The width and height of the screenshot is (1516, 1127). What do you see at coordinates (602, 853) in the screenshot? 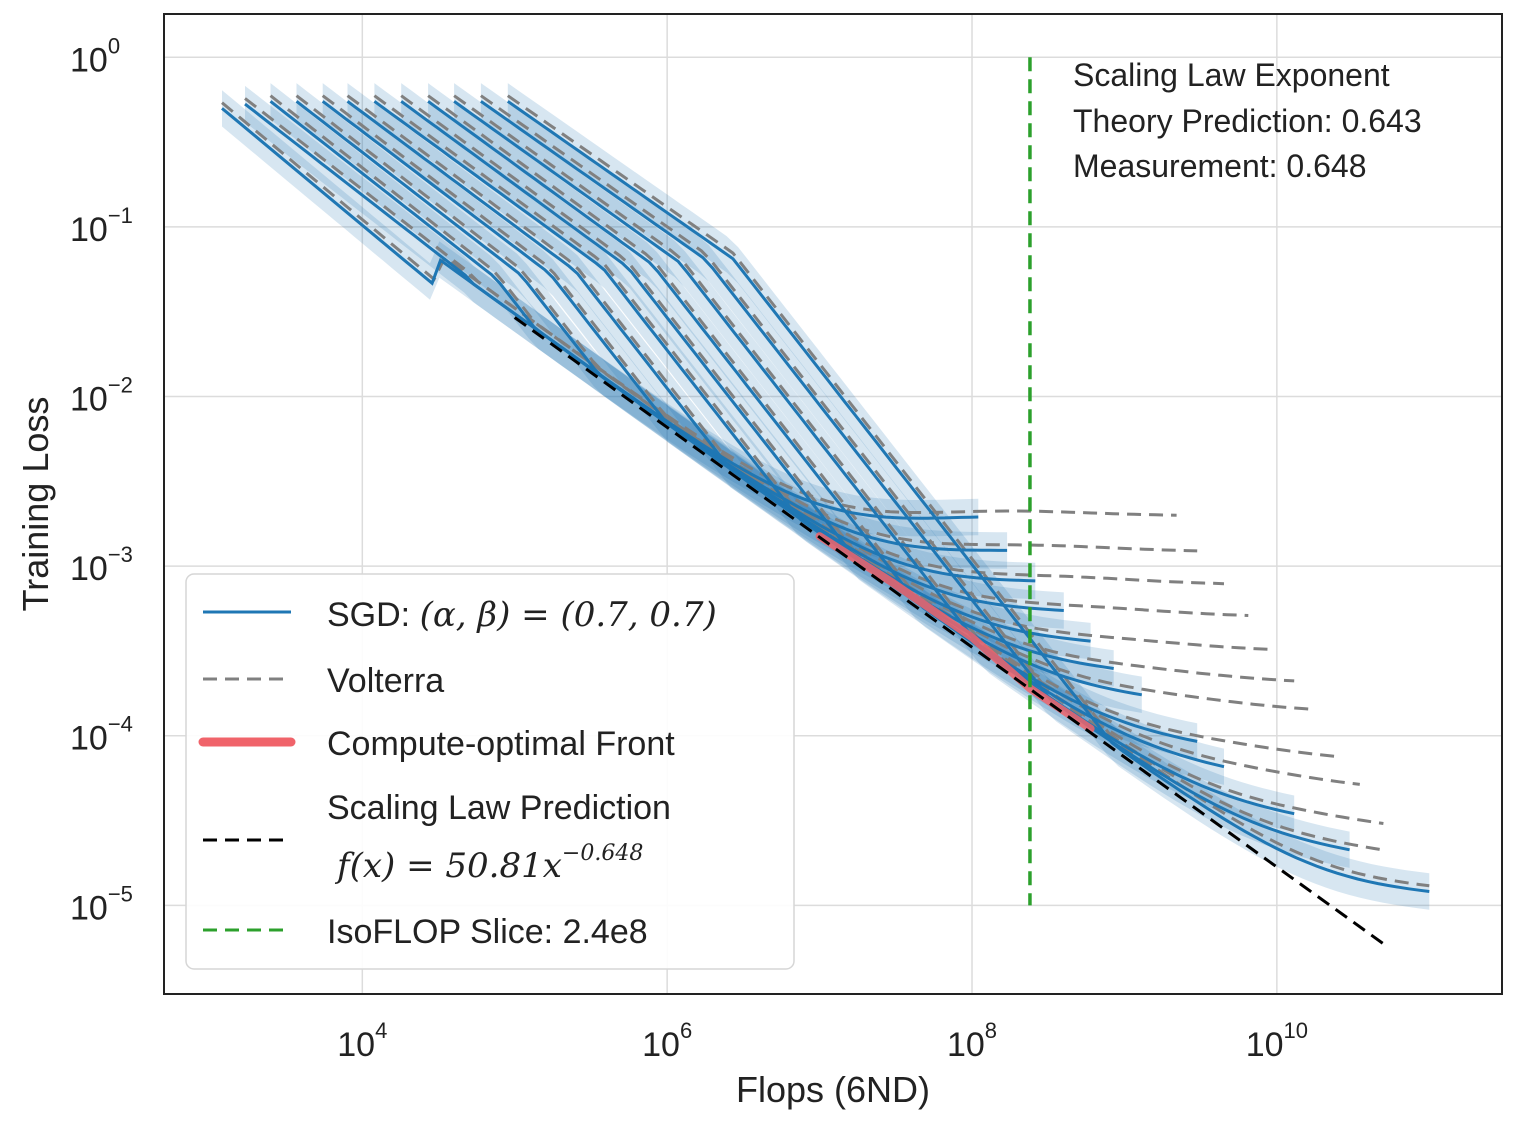
I see `legend-scaling-formula-exp: −0.648` at bounding box center [602, 853].